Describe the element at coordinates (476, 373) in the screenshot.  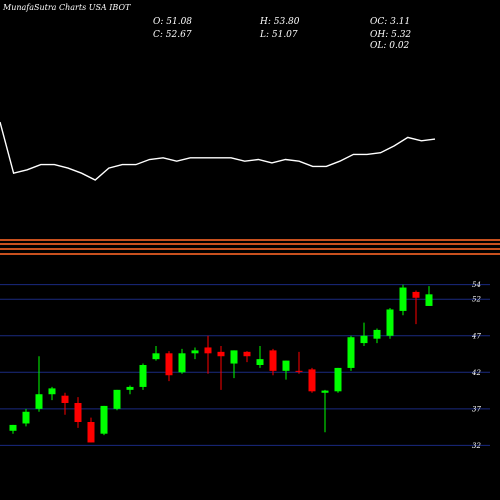
I see `y-tick-label: 42` at that location.